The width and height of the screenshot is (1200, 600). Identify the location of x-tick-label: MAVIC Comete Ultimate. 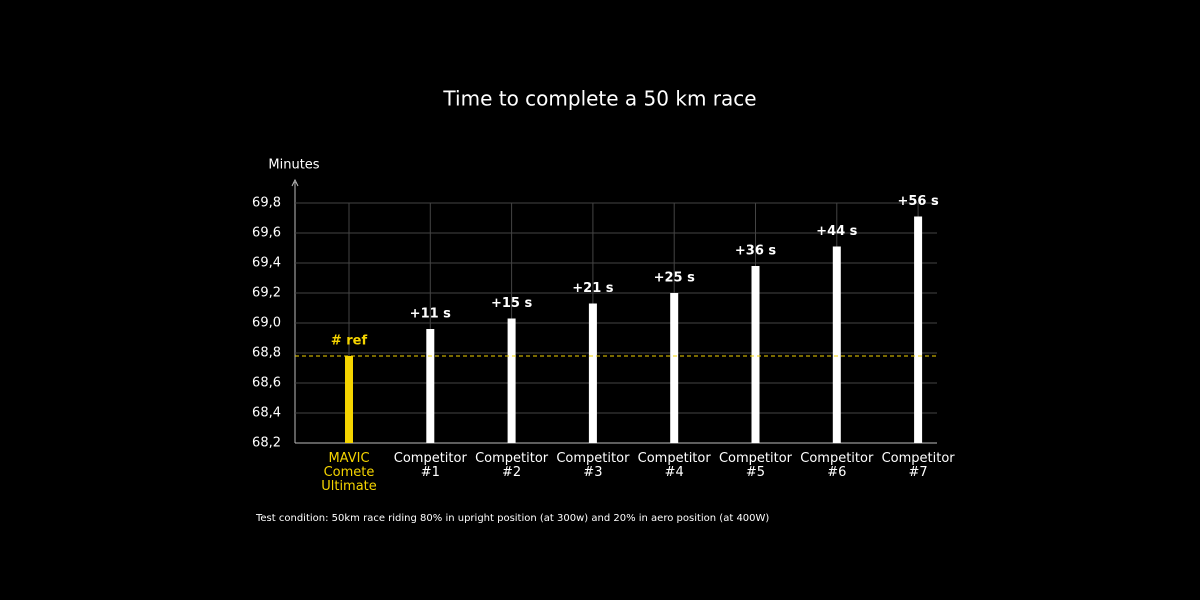
(349, 472).